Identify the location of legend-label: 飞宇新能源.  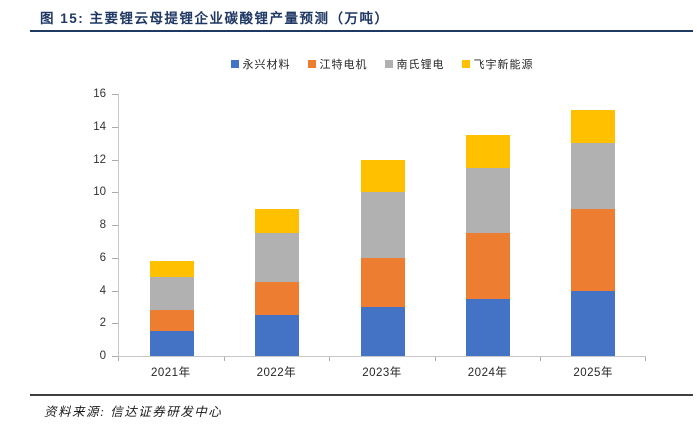
(503, 65).